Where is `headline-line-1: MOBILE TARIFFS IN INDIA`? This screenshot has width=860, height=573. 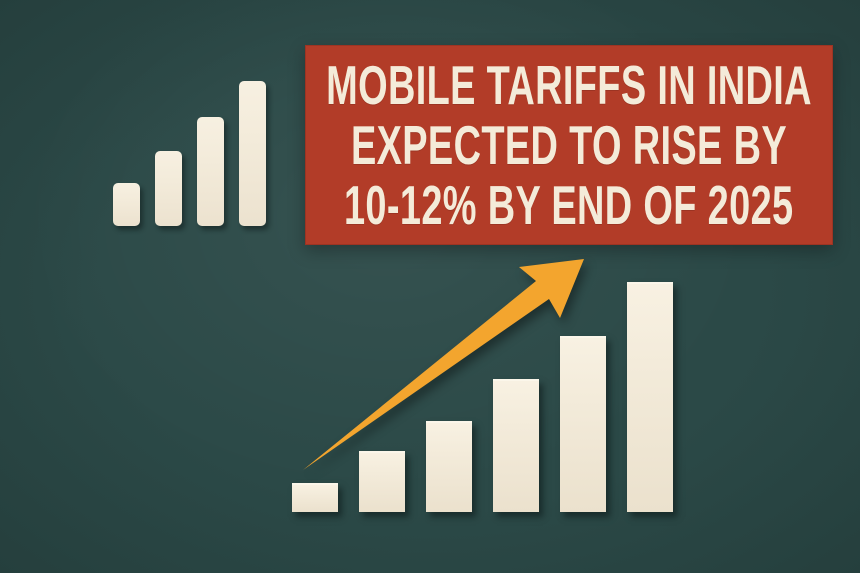 headline-line-1: MOBILE TARIFFS IN INDIA is located at coordinates (569, 85).